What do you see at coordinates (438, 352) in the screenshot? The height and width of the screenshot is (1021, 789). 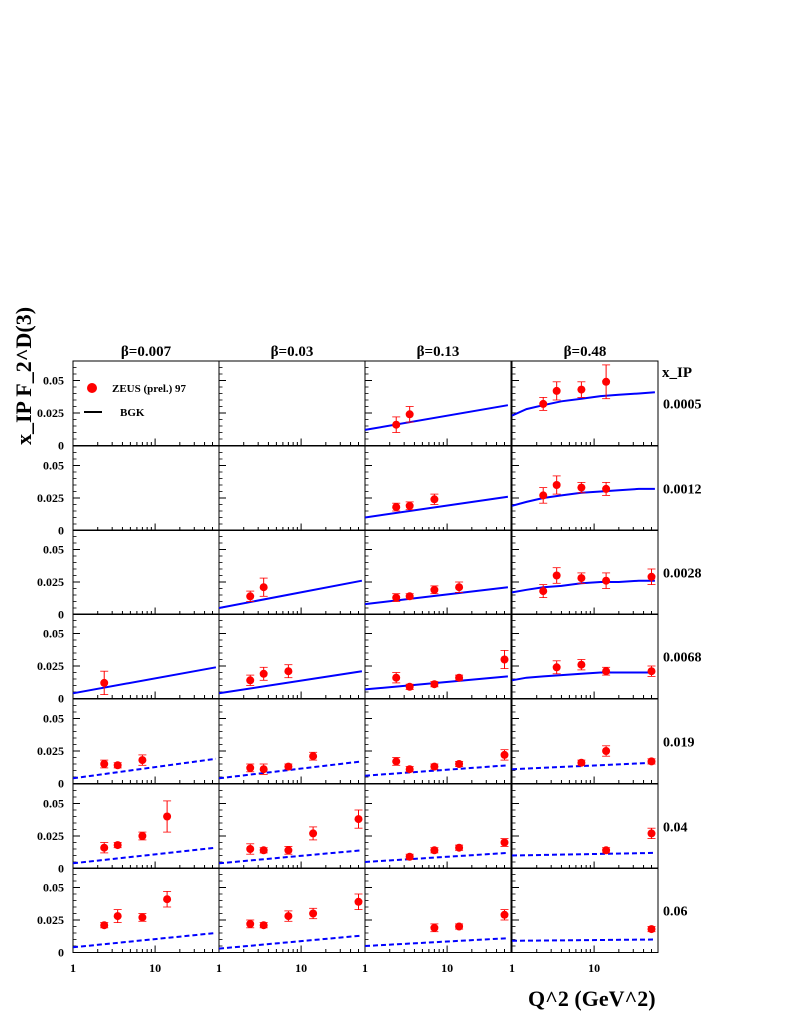 I see `beta-header: β=0.13` at bounding box center [438, 352].